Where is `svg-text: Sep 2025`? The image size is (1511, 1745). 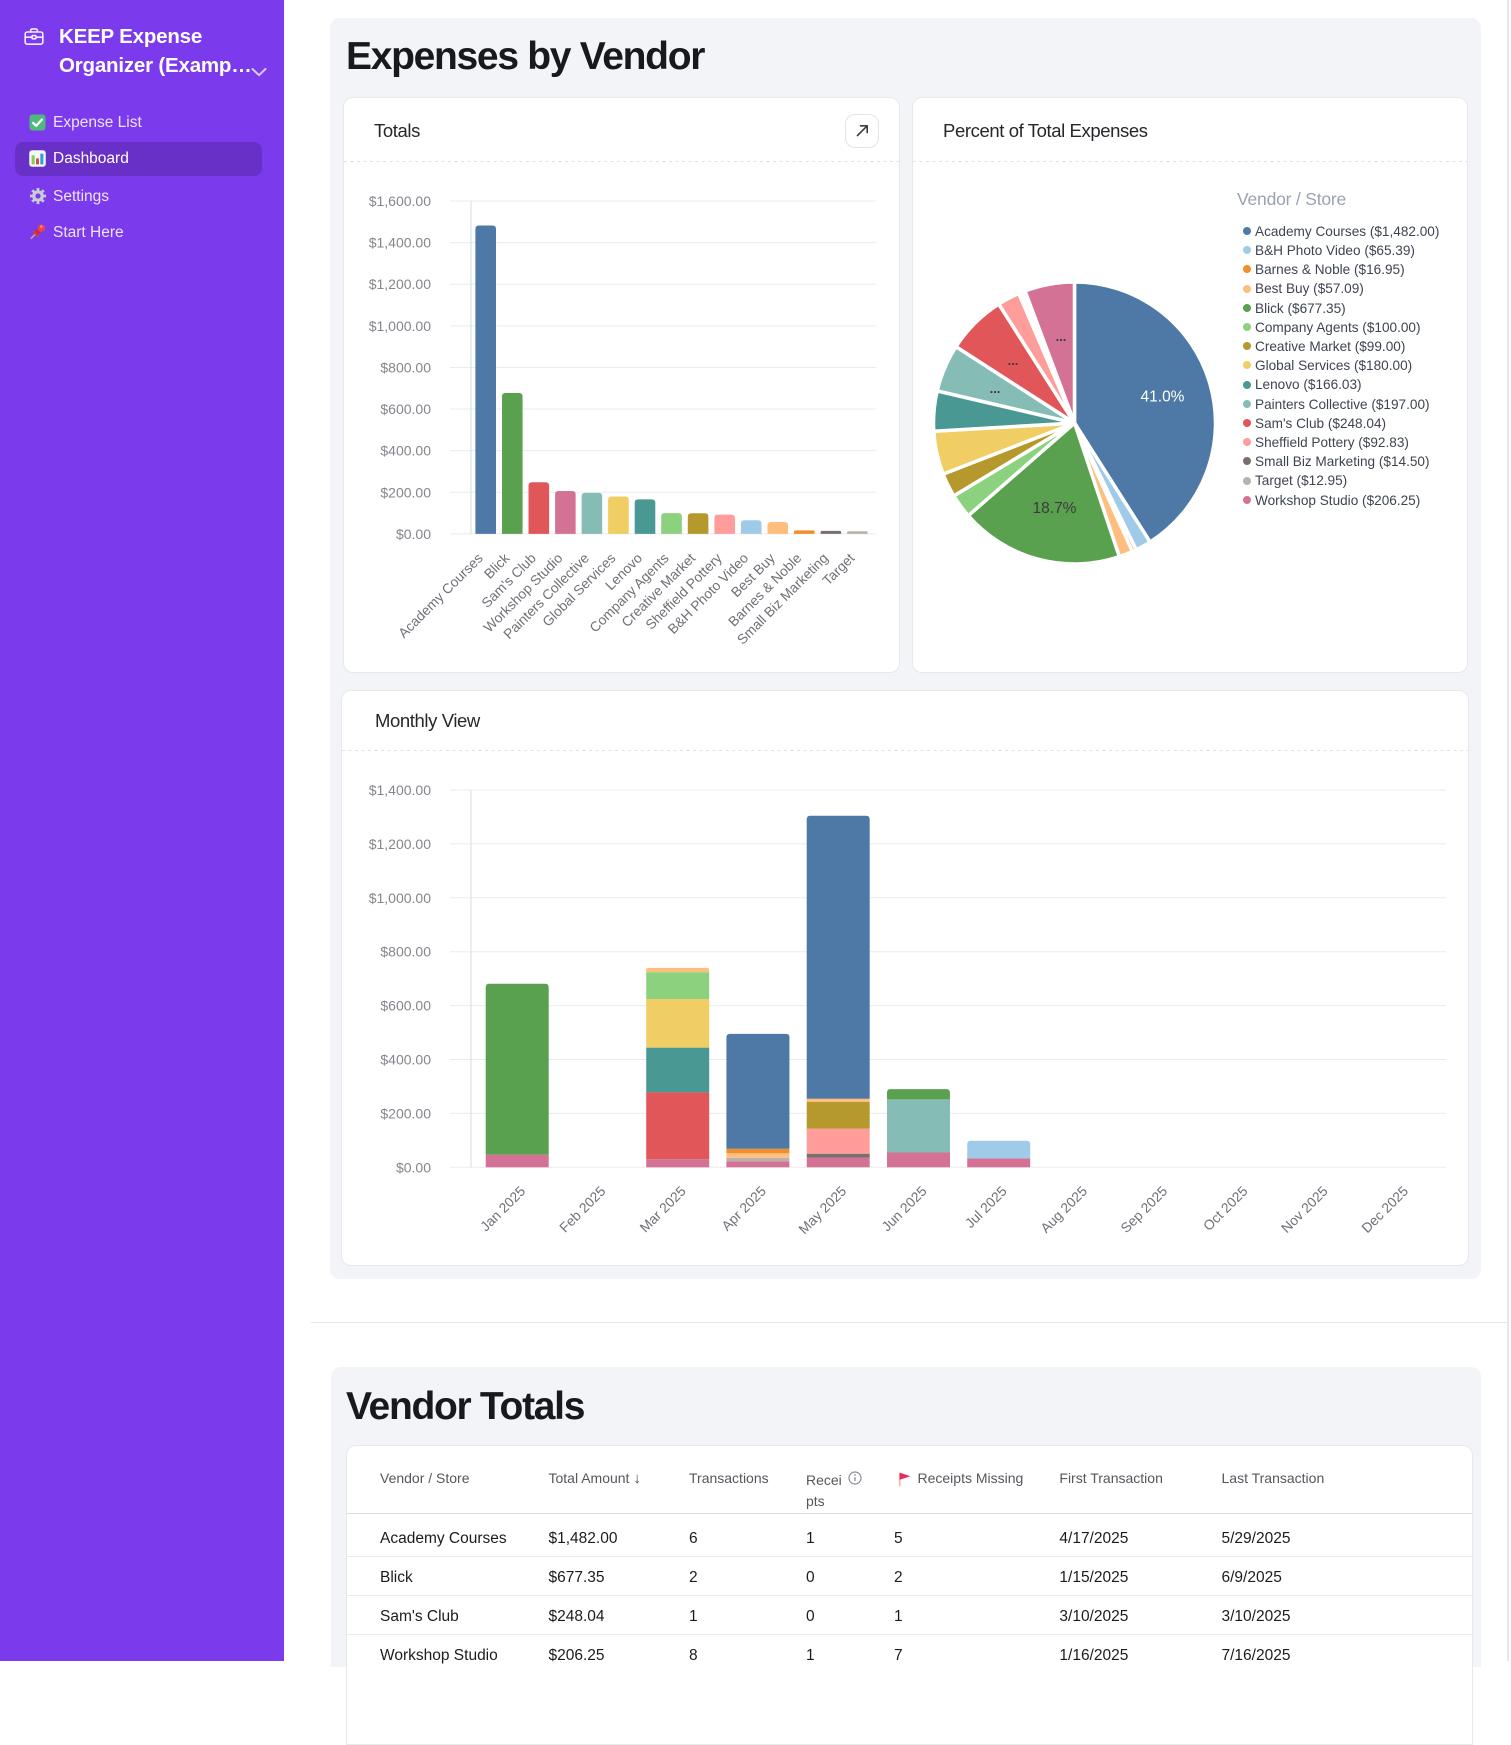
svg-text: Sep 2025 is located at coordinates (1144, 1209).